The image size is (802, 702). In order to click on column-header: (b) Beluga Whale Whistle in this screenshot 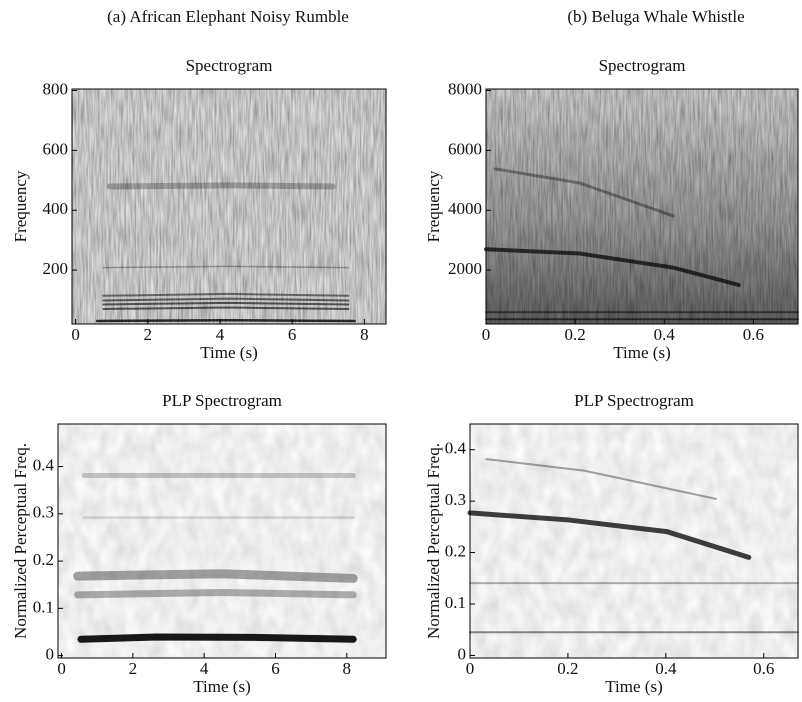, I will do `click(655, 16)`.